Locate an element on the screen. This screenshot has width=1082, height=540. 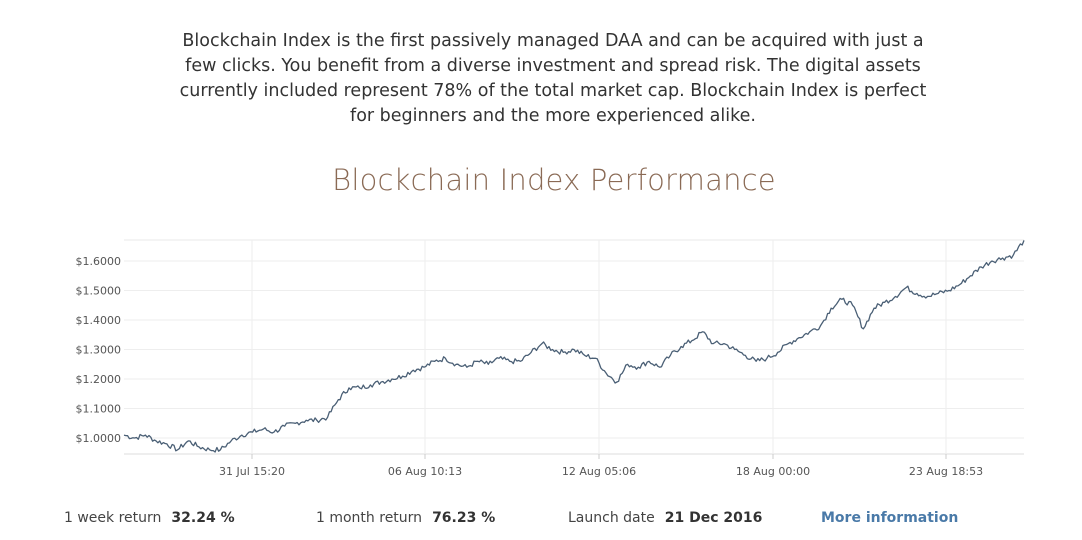
stat-week-return: 1 week return 32.24 % is located at coordinates (149, 518).